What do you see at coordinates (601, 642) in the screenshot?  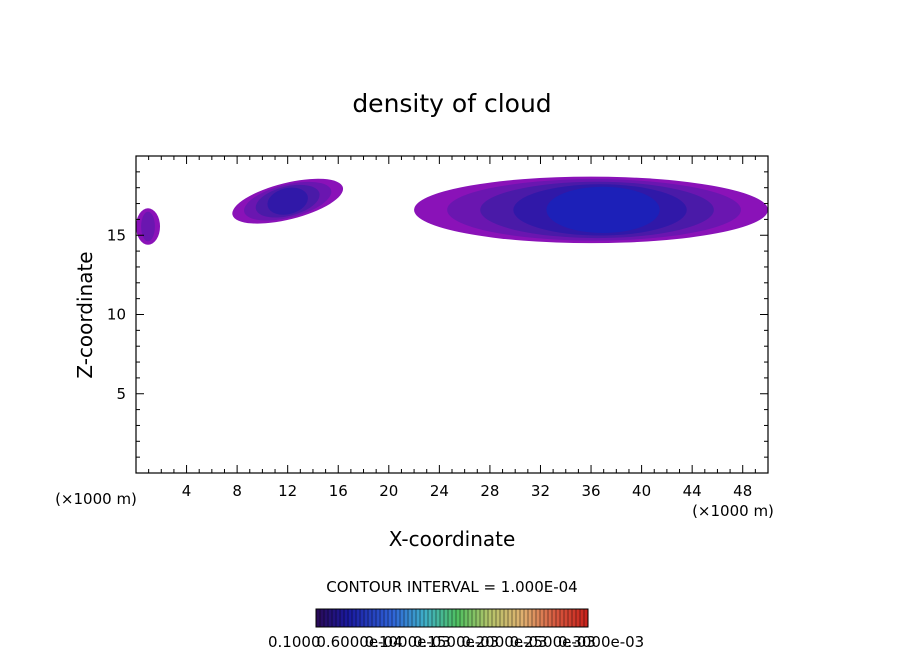 I see `colorbar-label: 0.3000e-03` at bounding box center [601, 642].